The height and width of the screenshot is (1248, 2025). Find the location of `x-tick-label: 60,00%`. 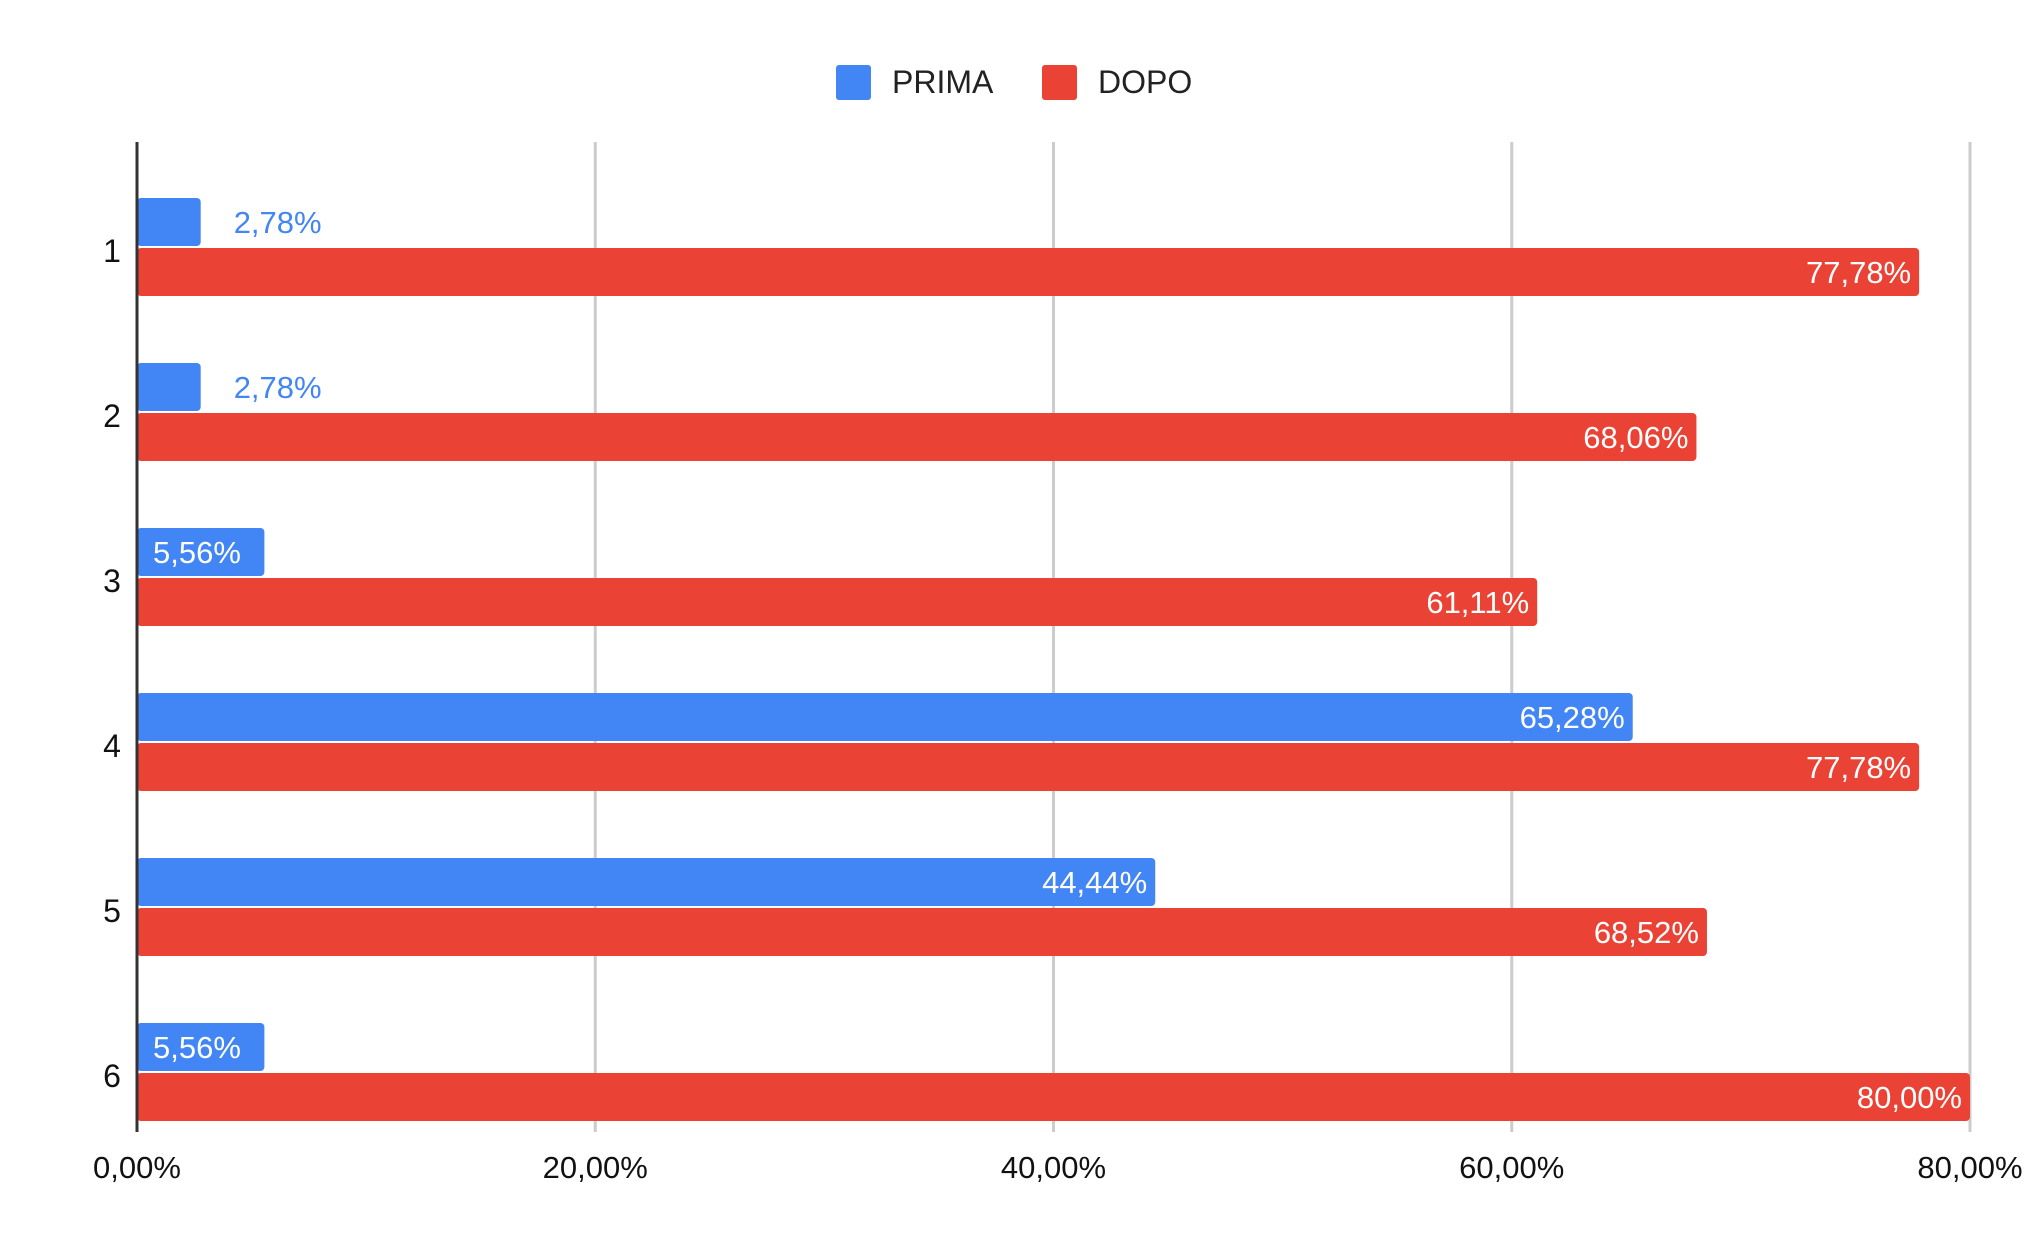

x-tick-label: 60,00% is located at coordinates (1511, 1167).